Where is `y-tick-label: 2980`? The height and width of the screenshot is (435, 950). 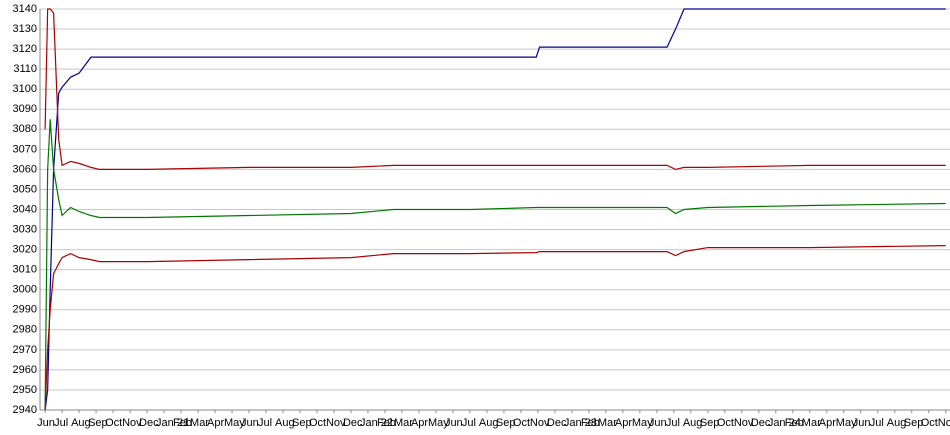
y-tick-label: 2980 is located at coordinates (25, 330).